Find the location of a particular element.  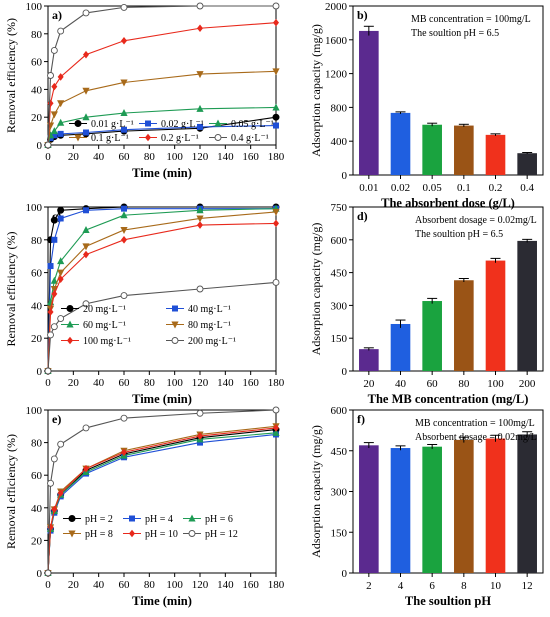

panel-letter: b) is located at coordinates (362, 15).